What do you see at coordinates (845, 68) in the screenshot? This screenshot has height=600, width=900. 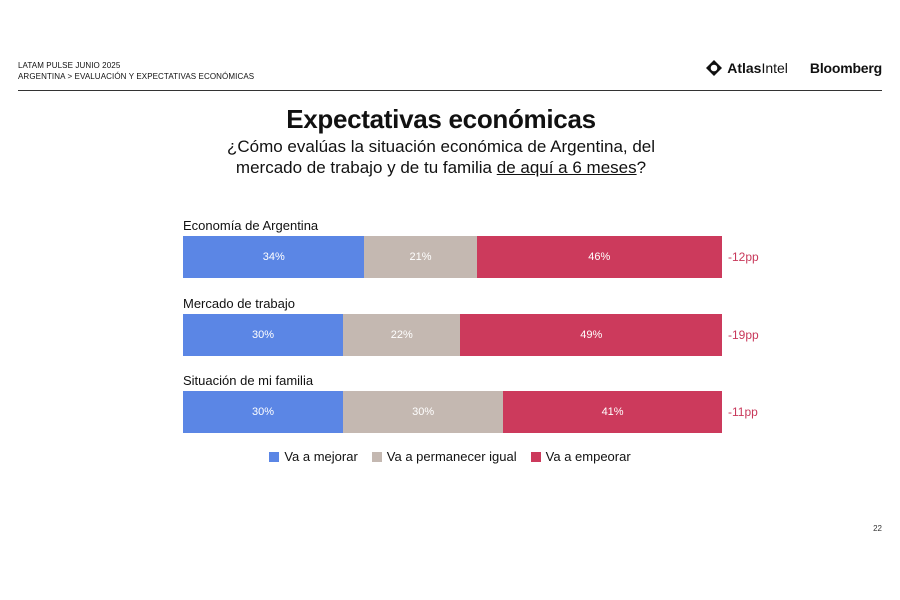 I see `bloomberg-logo: Bloomberg` at bounding box center [845, 68].